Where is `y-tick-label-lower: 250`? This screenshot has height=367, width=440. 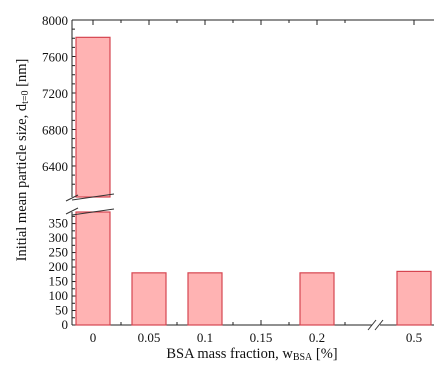 y-tick-label-lower: 250 is located at coordinates (59, 252).